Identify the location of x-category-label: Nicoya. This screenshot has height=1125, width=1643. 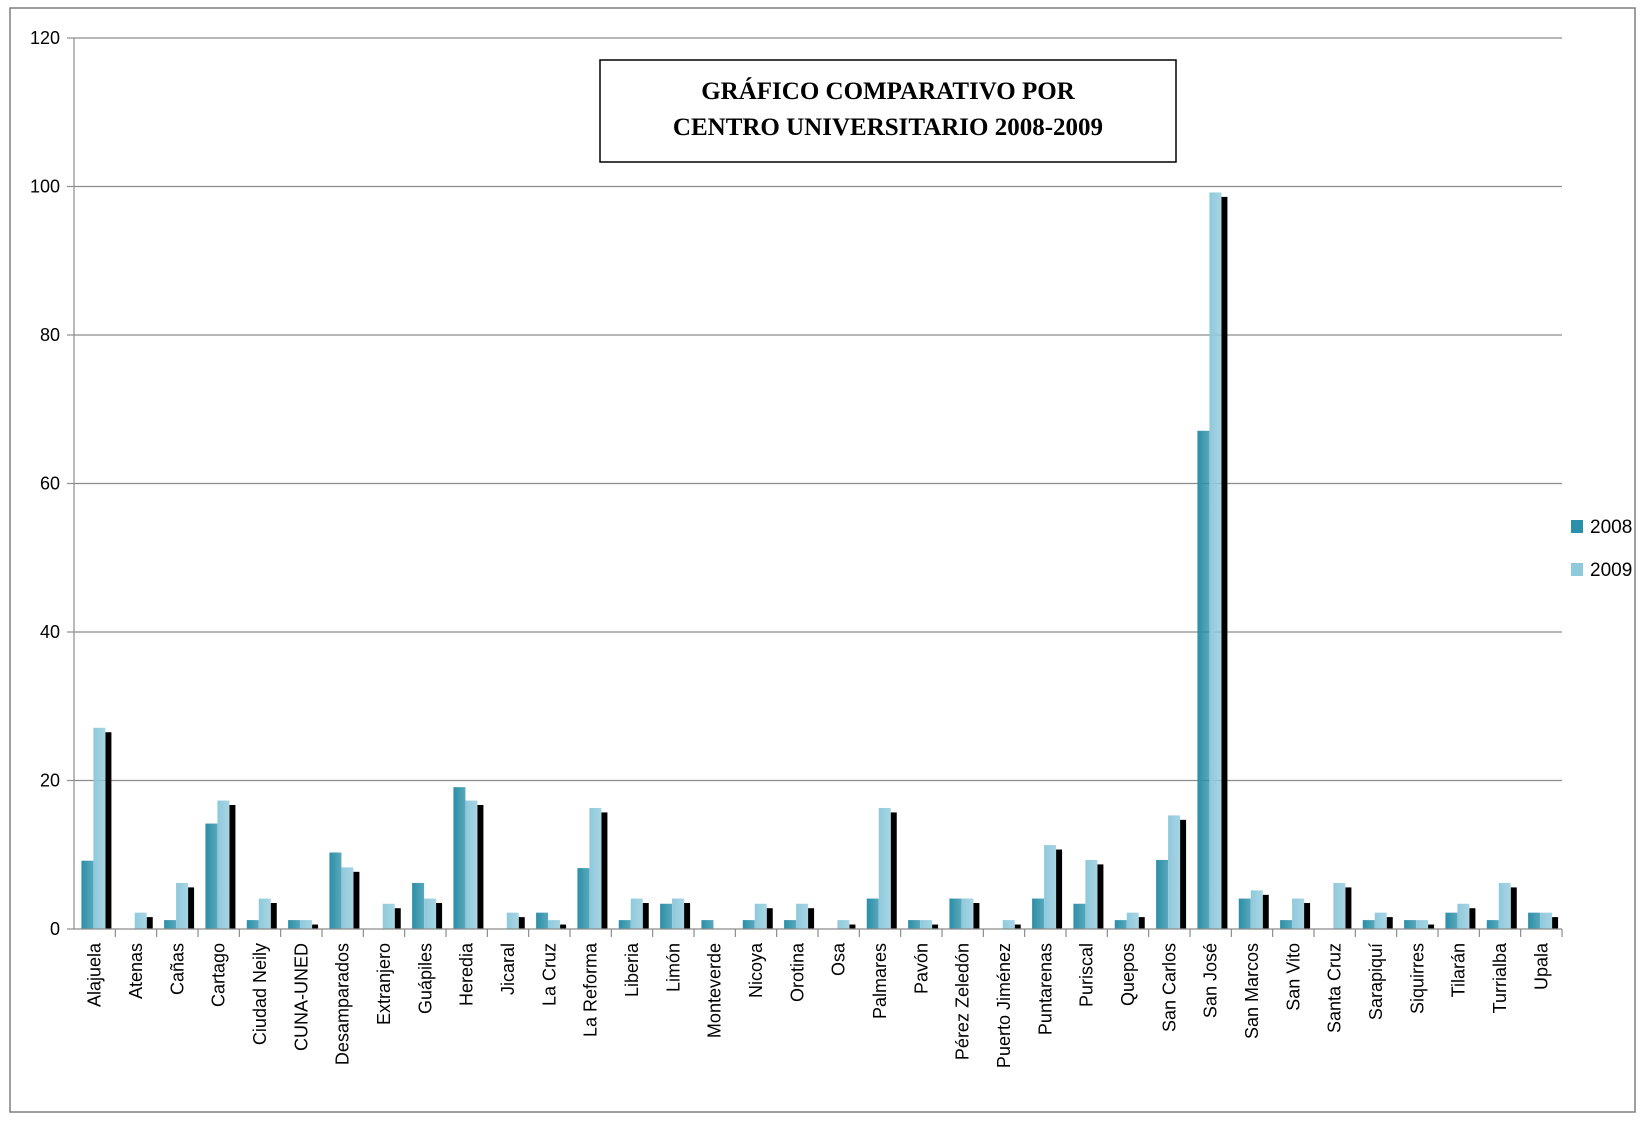
(756, 970).